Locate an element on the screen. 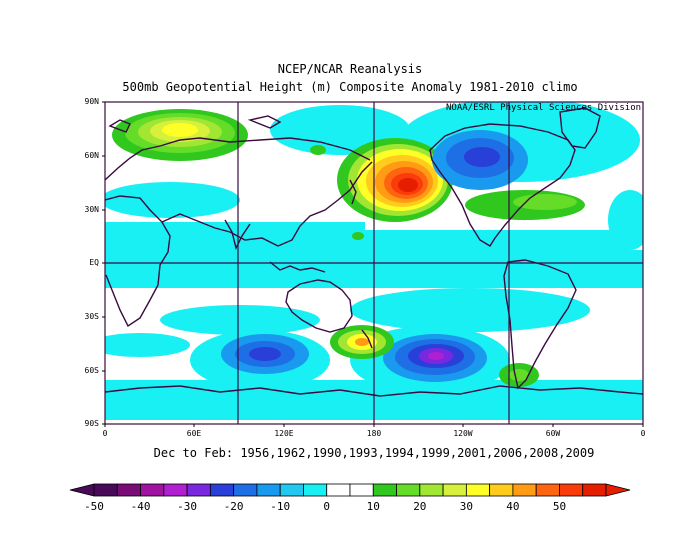 The image size is (700, 542). lon-label: 120W is located at coordinates (463, 433).